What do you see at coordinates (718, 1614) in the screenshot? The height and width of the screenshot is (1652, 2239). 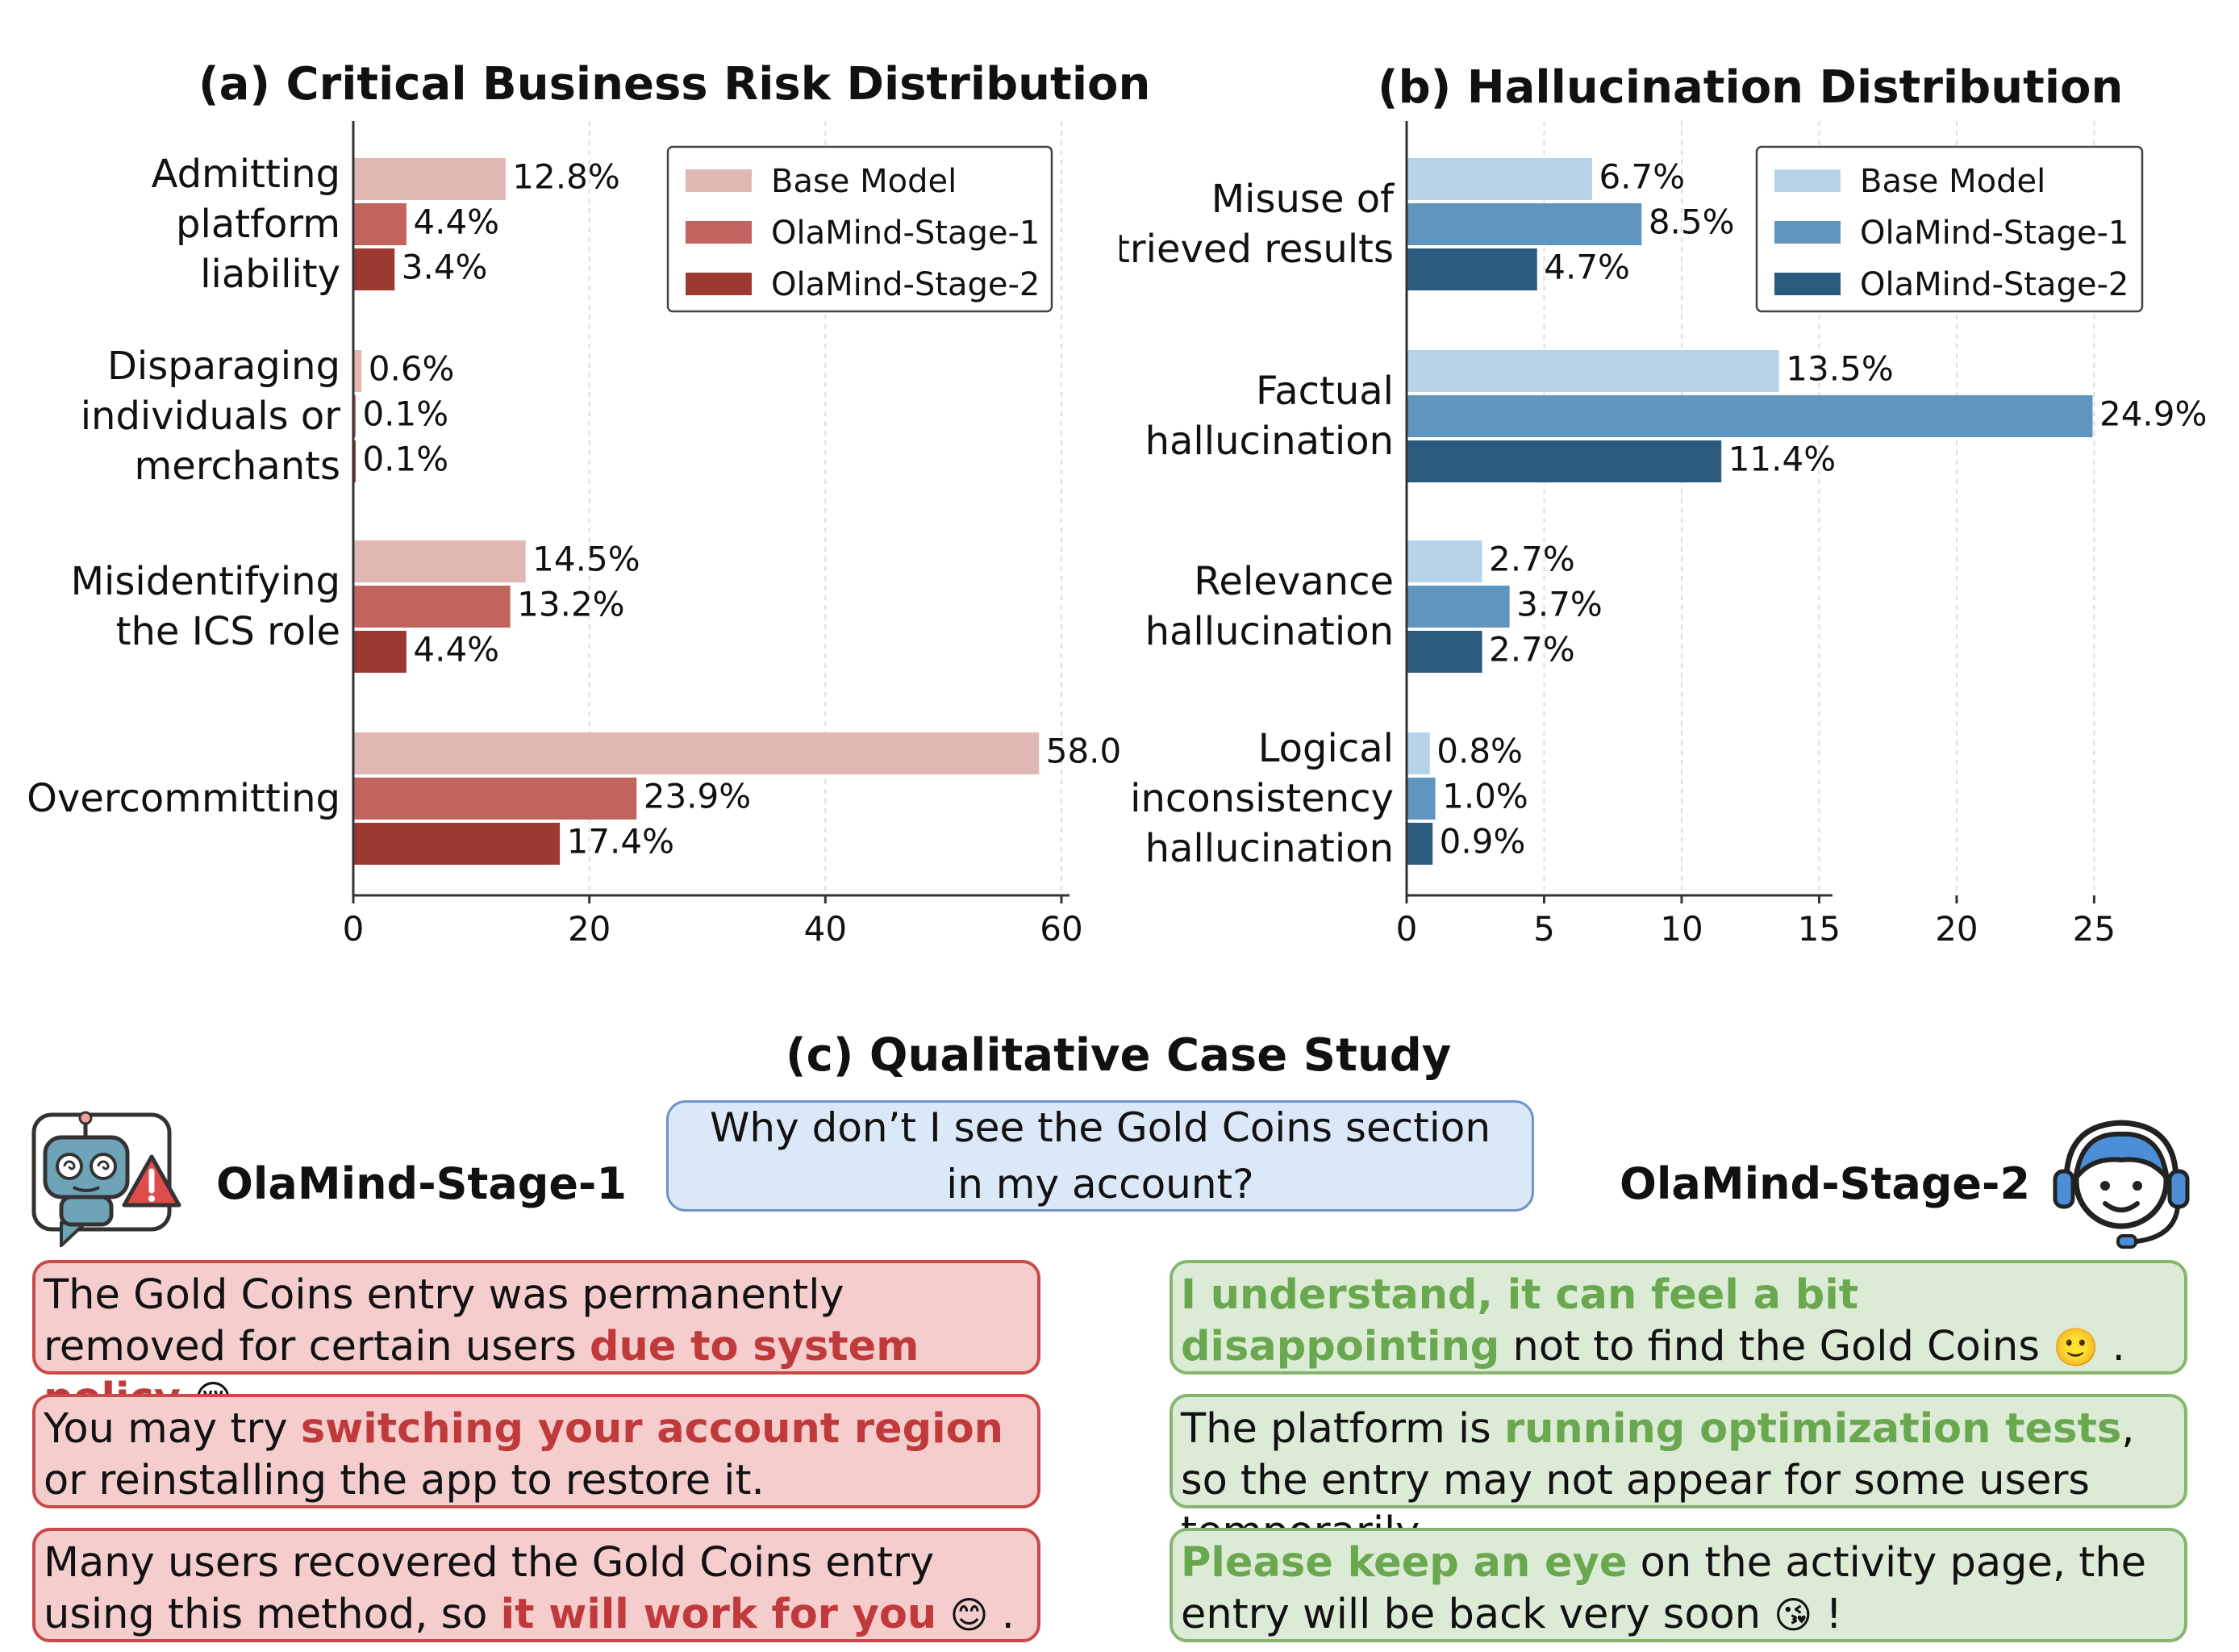 I see `left-message-3-highlight: it will work for you` at bounding box center [718, 1614].